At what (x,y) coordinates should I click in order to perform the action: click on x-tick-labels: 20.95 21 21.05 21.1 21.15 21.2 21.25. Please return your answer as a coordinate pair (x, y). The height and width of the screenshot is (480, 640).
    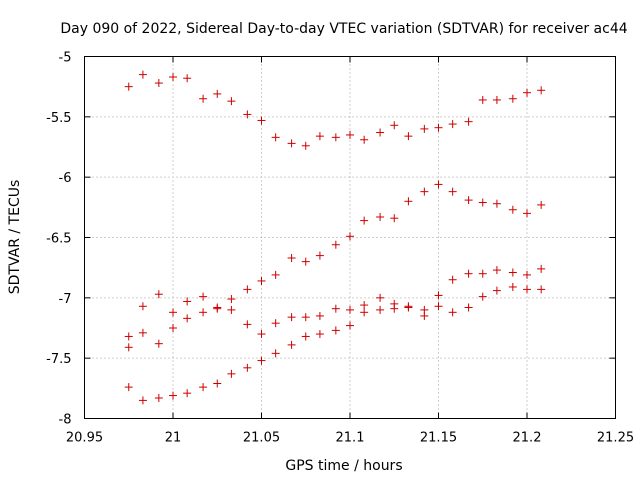
    Looking at the image, I should click on (350, 438).